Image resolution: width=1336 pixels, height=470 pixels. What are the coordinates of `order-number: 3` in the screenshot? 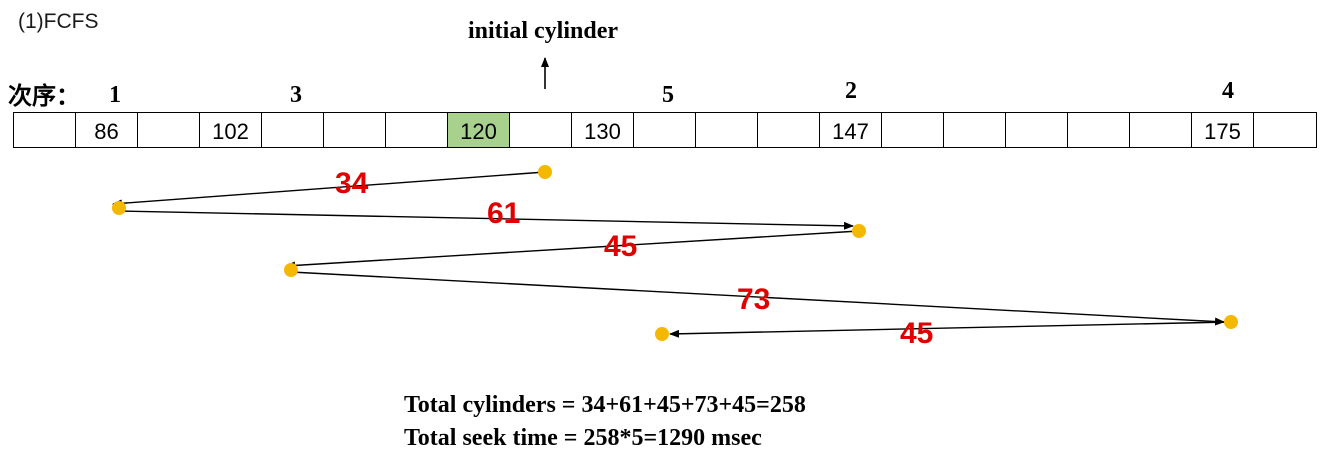 It's located at (296, 95).